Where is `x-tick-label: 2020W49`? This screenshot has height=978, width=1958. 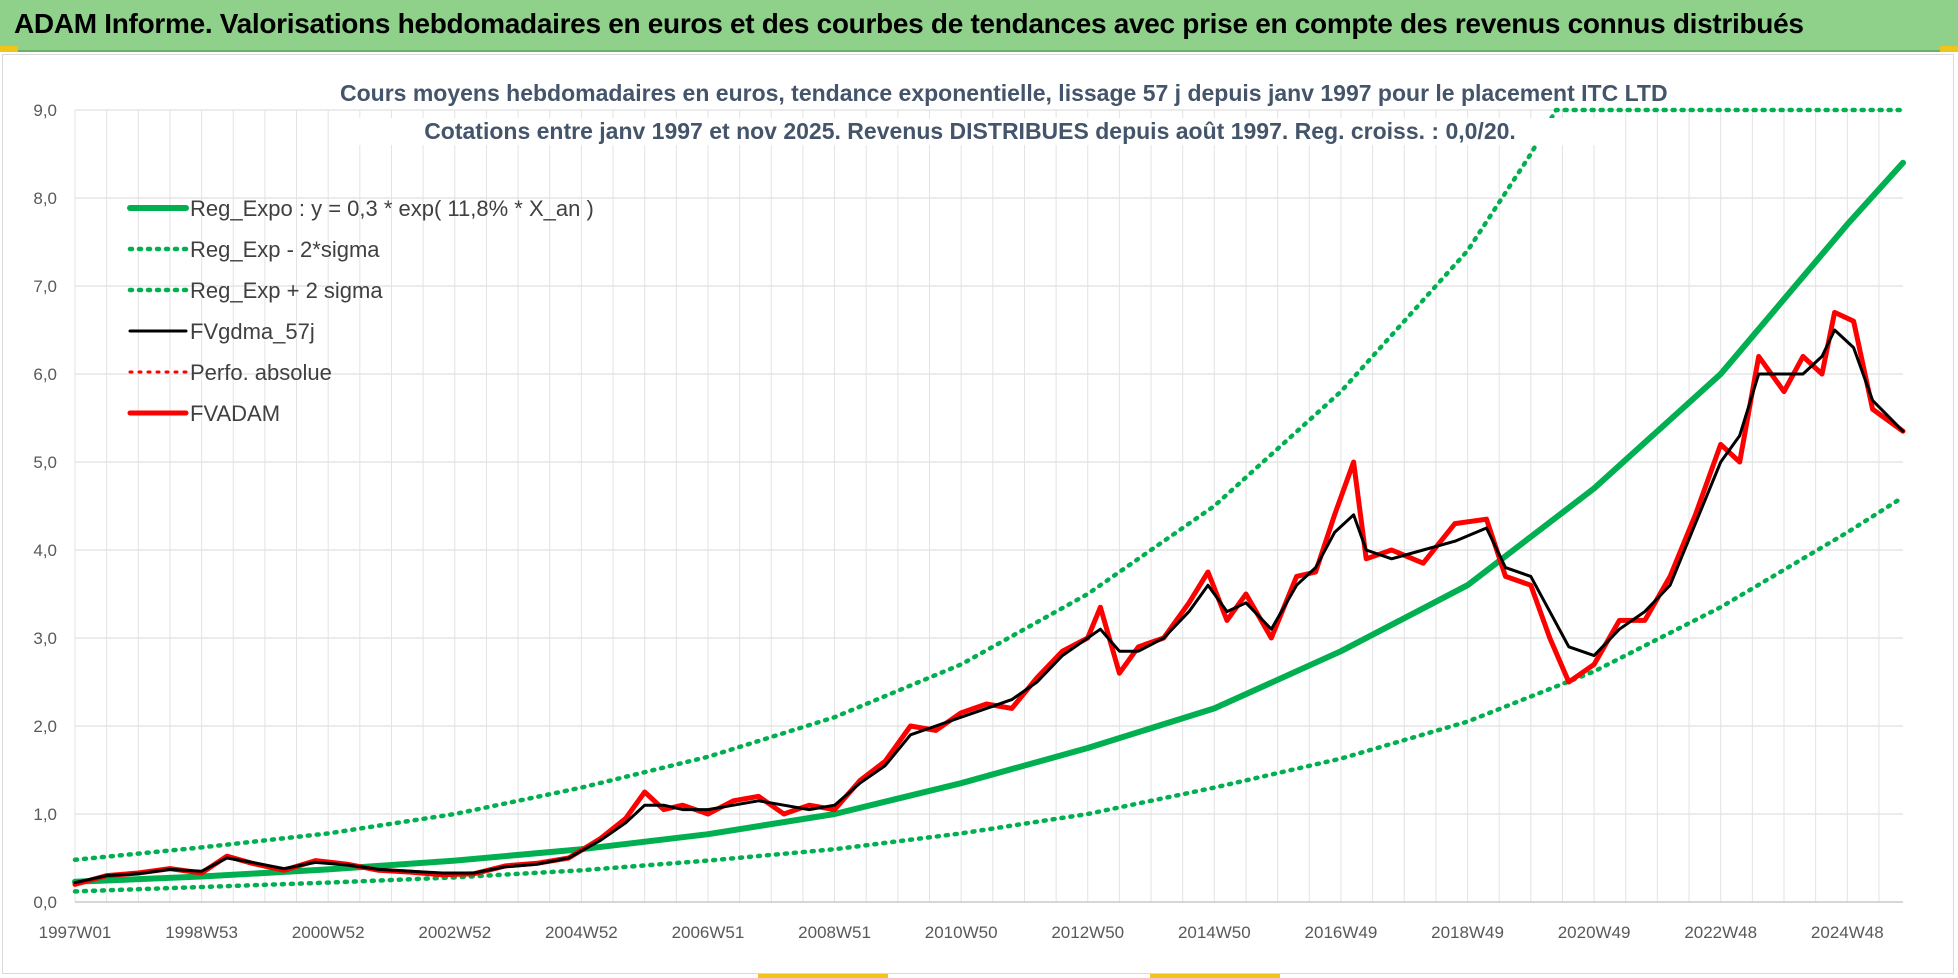
x-tick-label: 2020W49 is located at coordinates (1594, 932).